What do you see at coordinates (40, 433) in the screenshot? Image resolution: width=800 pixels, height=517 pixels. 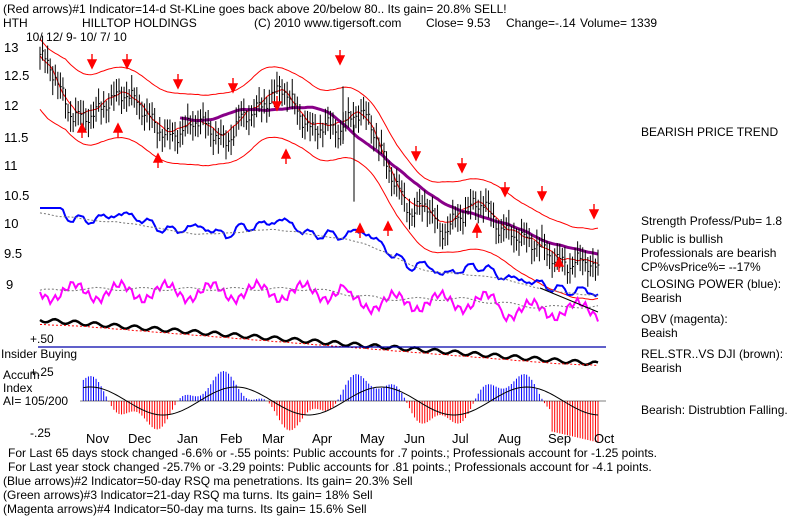 I see `minus25-label: -.25` at bounding box center [40, 433].